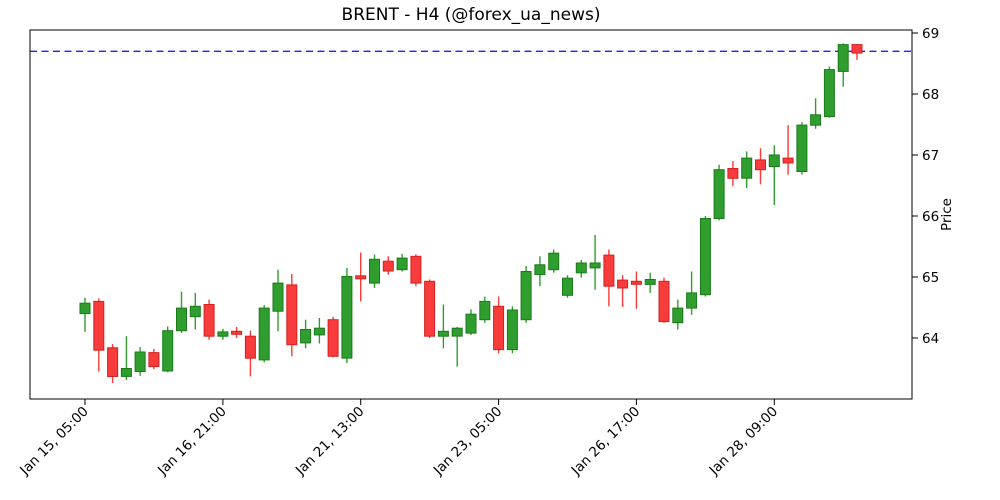 The height and width of the screenshot is (500, 1000). What do you see at coordinates (947, 214) in the screenshot?
I see `y-axis-label: Price` at bounding box center [947, 214].